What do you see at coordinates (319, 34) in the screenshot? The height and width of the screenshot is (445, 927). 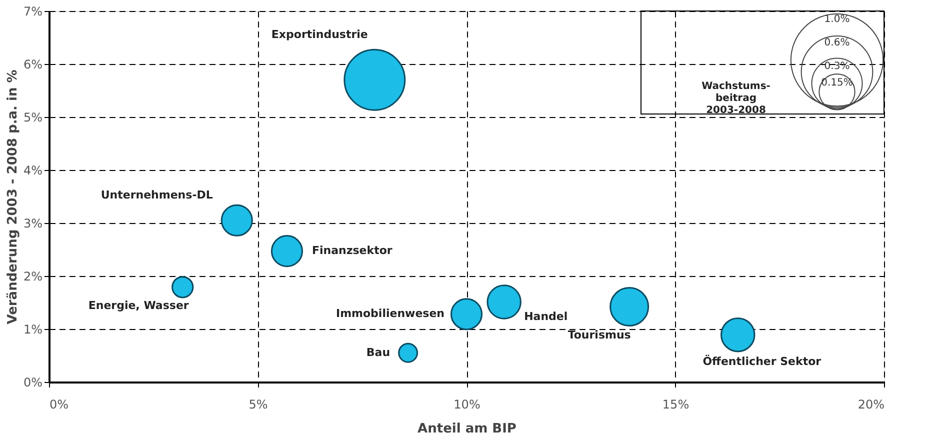 I see `series-label: Exportindustrie` at bounding box center [319, 34].